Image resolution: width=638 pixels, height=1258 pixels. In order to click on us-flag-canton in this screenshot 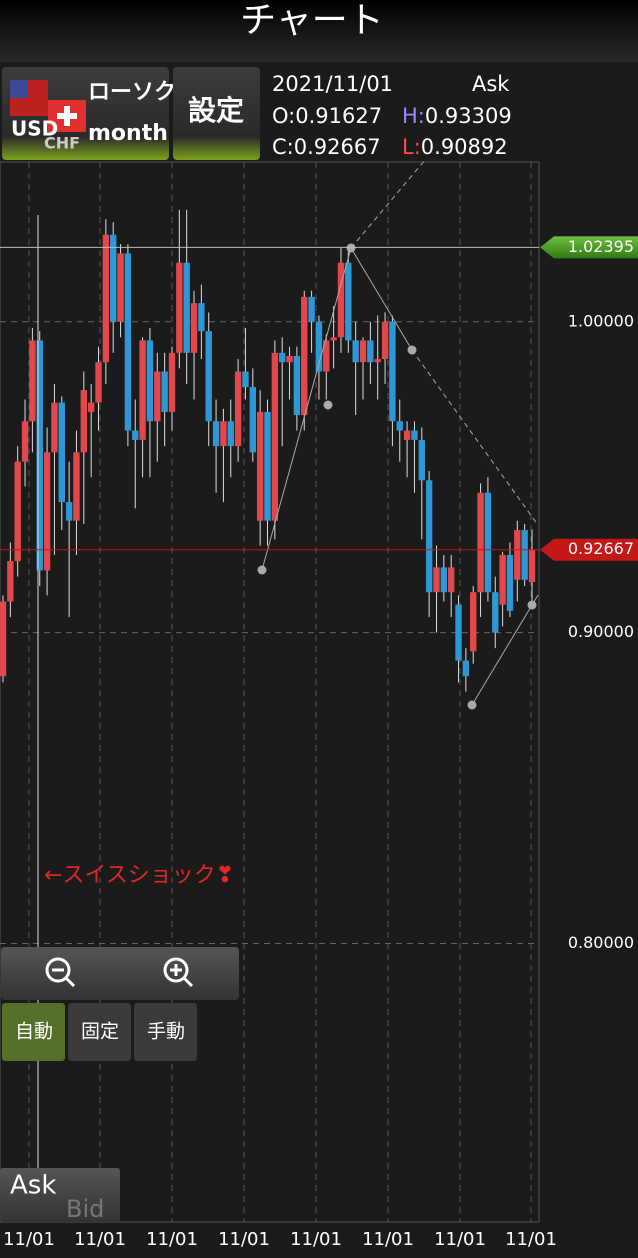, I will do `click(19, 89)`.